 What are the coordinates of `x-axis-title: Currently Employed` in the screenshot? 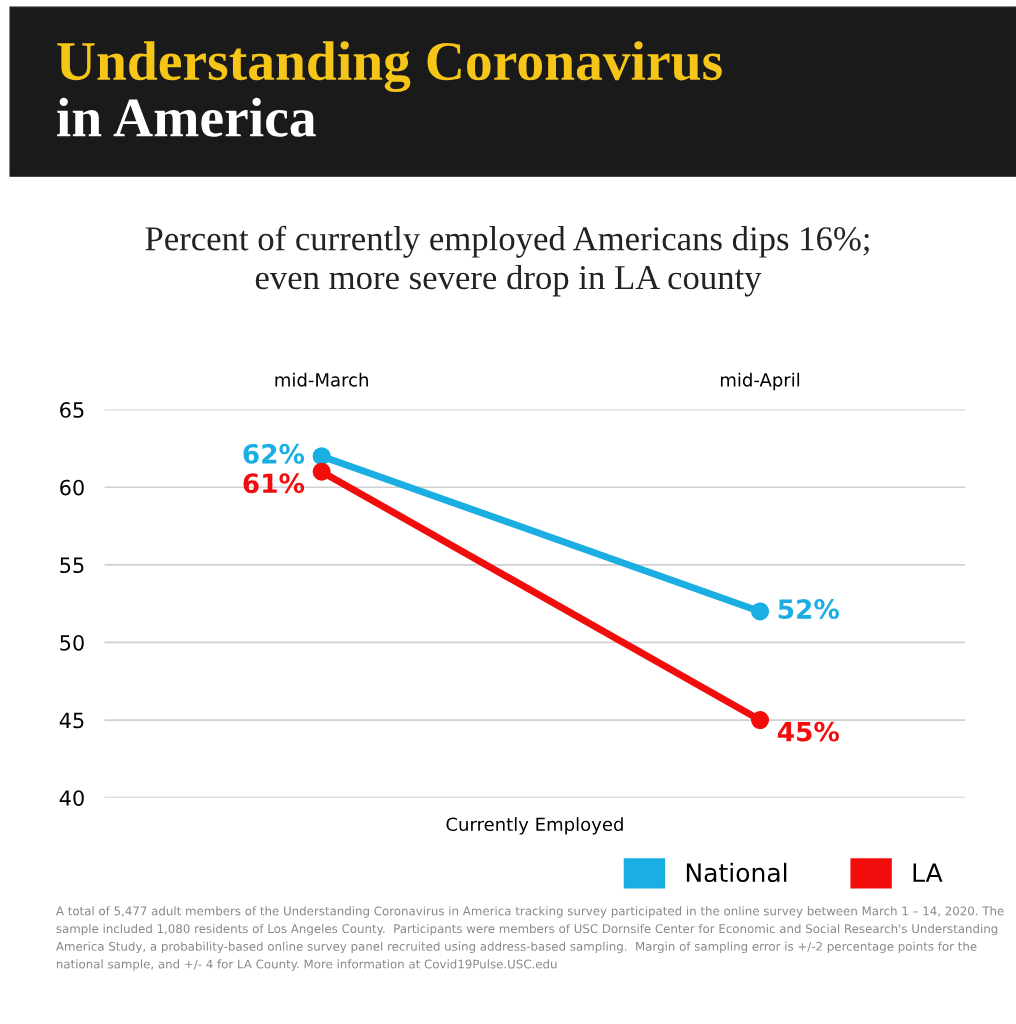 It's located at (534, 826).